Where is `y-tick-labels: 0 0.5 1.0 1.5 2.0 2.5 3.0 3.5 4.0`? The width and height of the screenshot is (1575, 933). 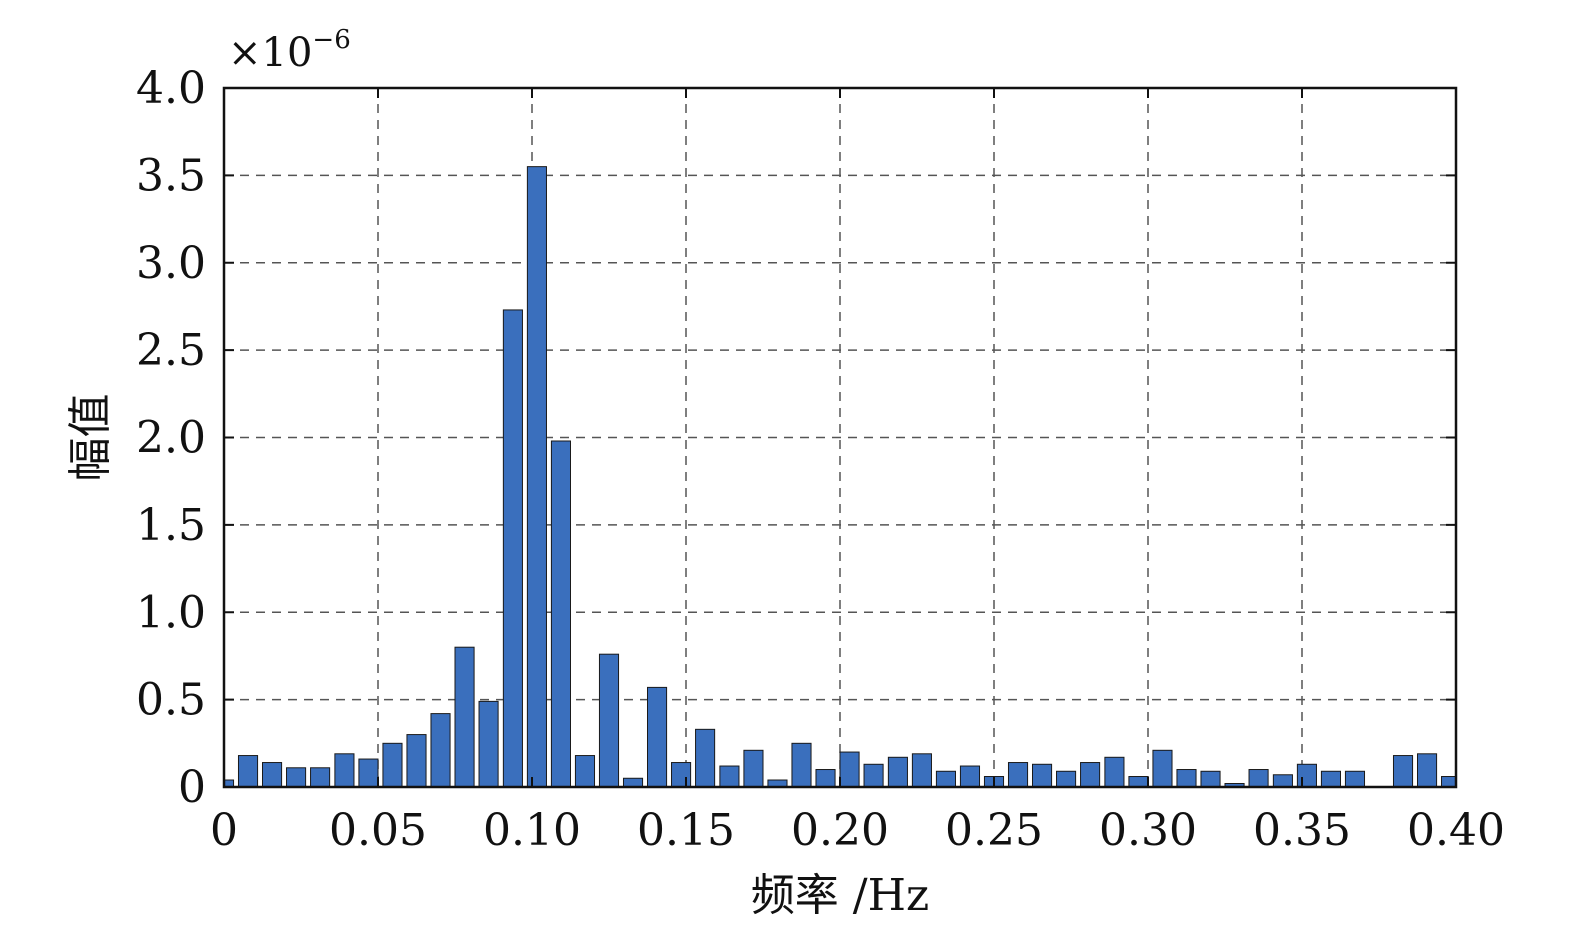 y-tick-labels: 0 0.5 1.0 1.5 2.0 2.5 3.0 3.5 4.0 is located at coordinates (171, 438).